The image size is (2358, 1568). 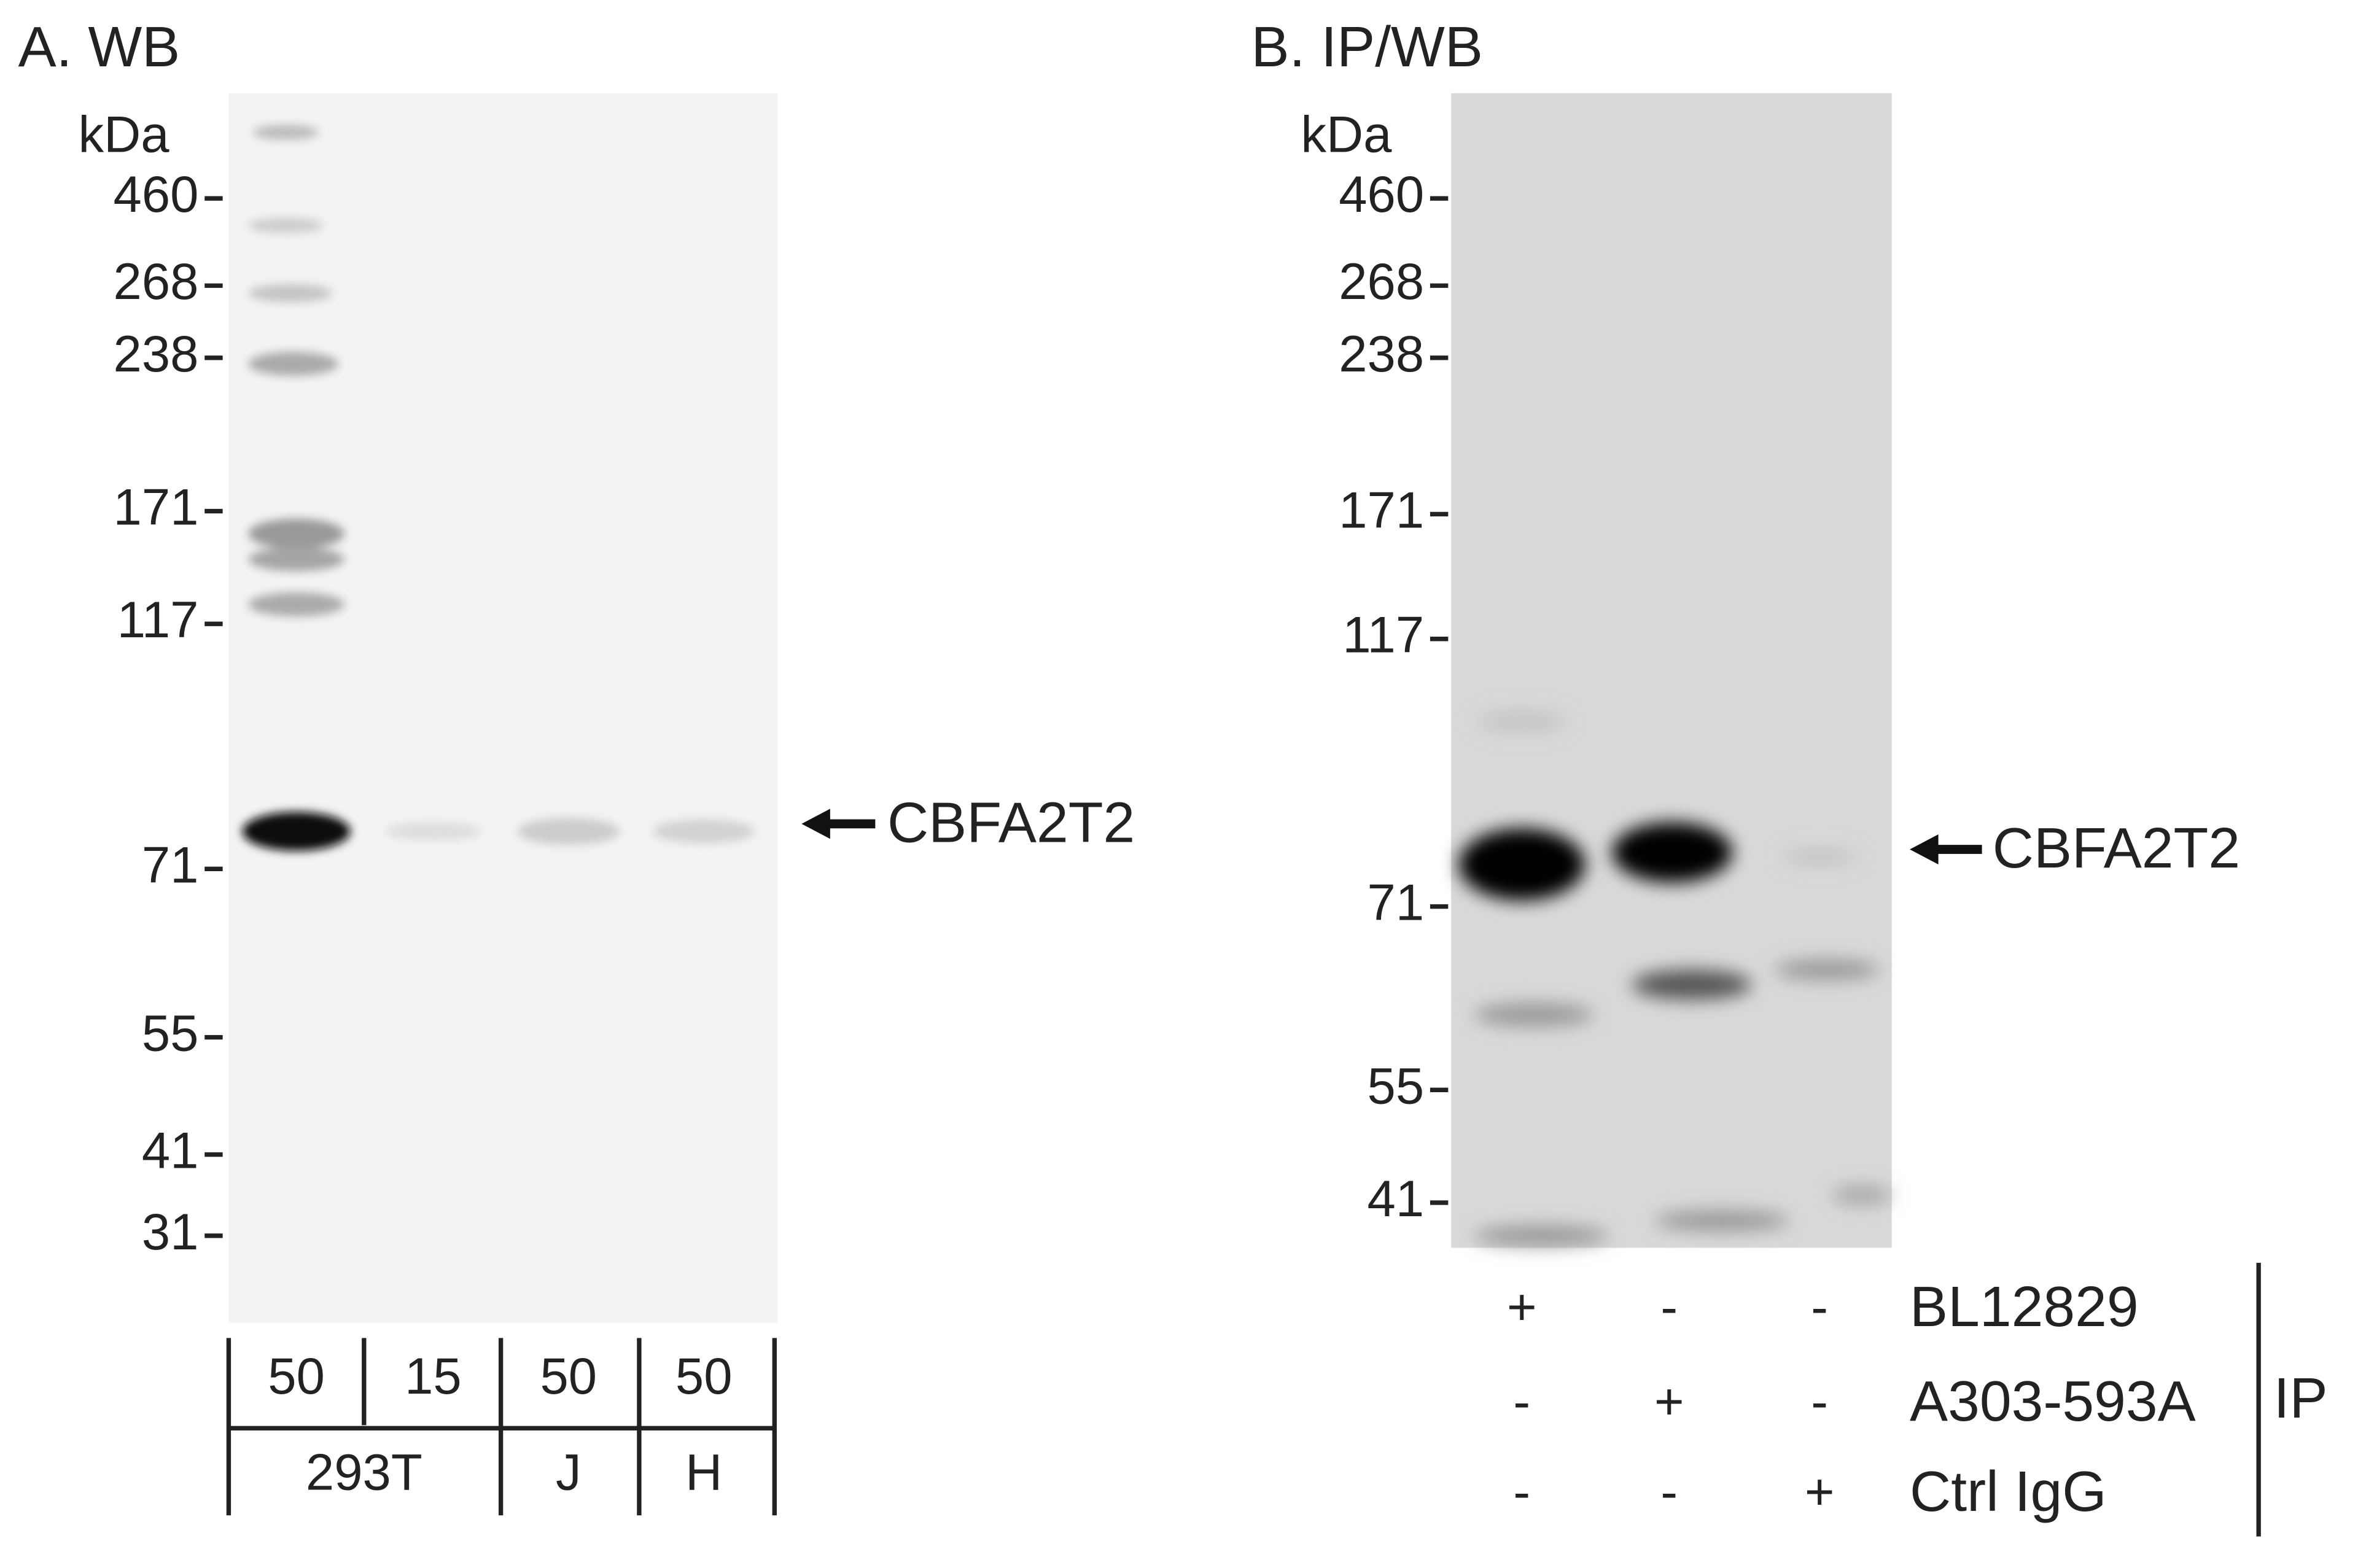 I want to click on panel-title: B. IP/WB, so click(x=1367, y=47).